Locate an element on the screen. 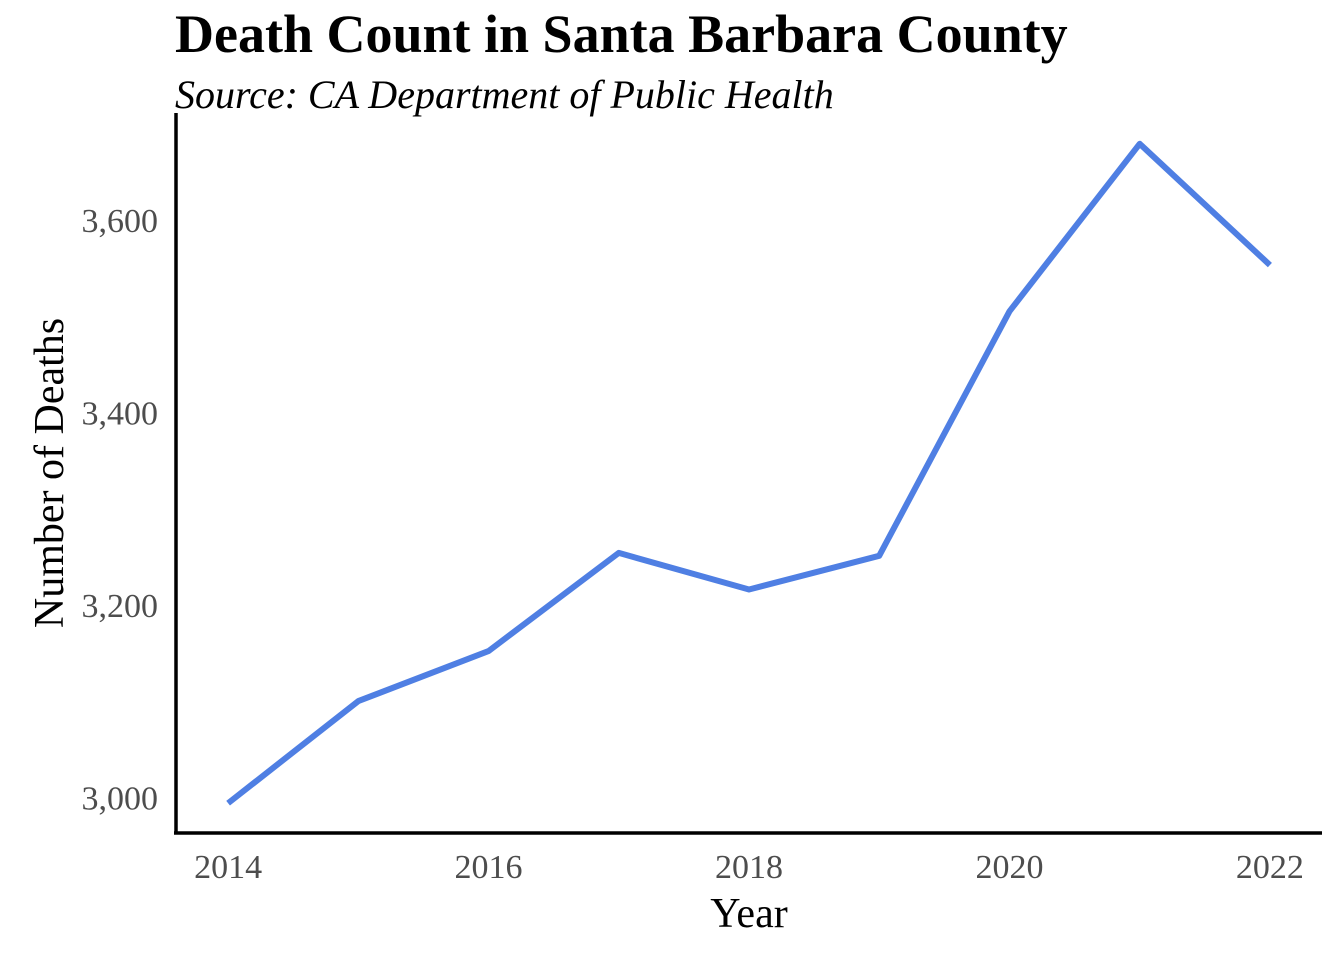 The height and width of the screenshot is (960, 1344). x-tick-label: 2018 is located at coordinates (749, 867).